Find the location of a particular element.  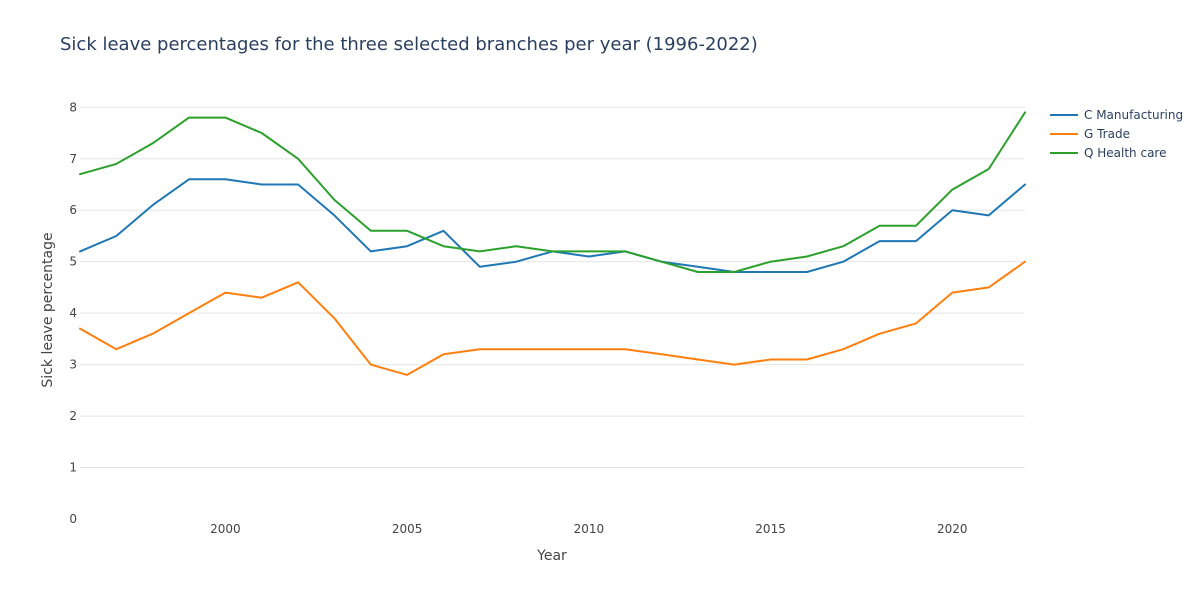

legend: C Manufacturing G Trade Q Health care is located at coordinates (1116, 134).